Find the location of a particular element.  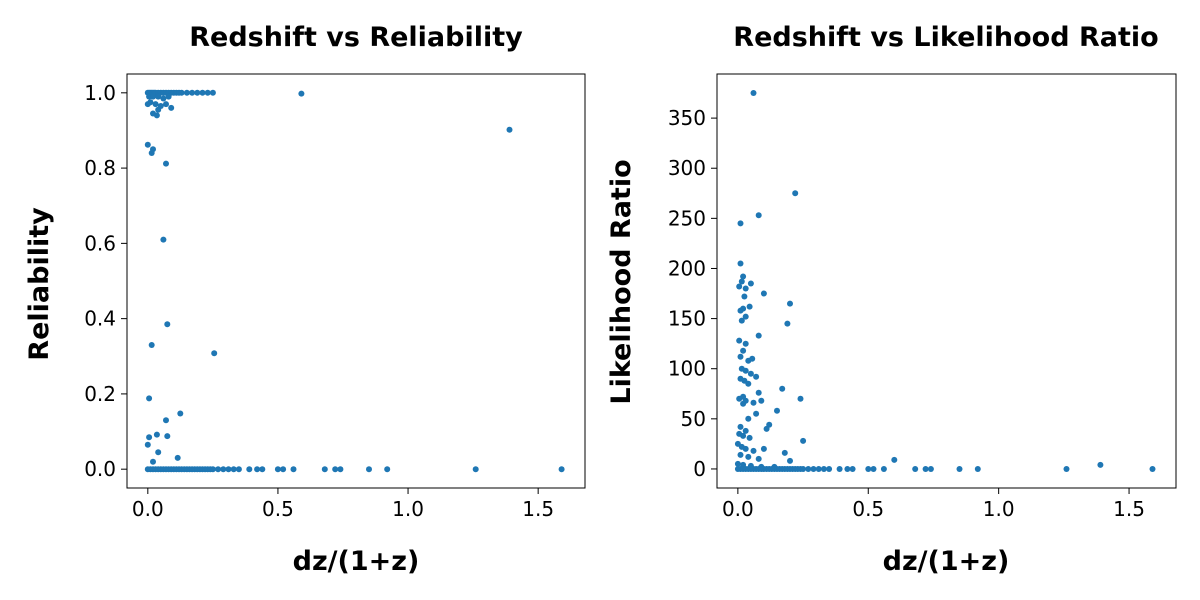

y-tick-label: 50 is located at coordinates (693, 419).